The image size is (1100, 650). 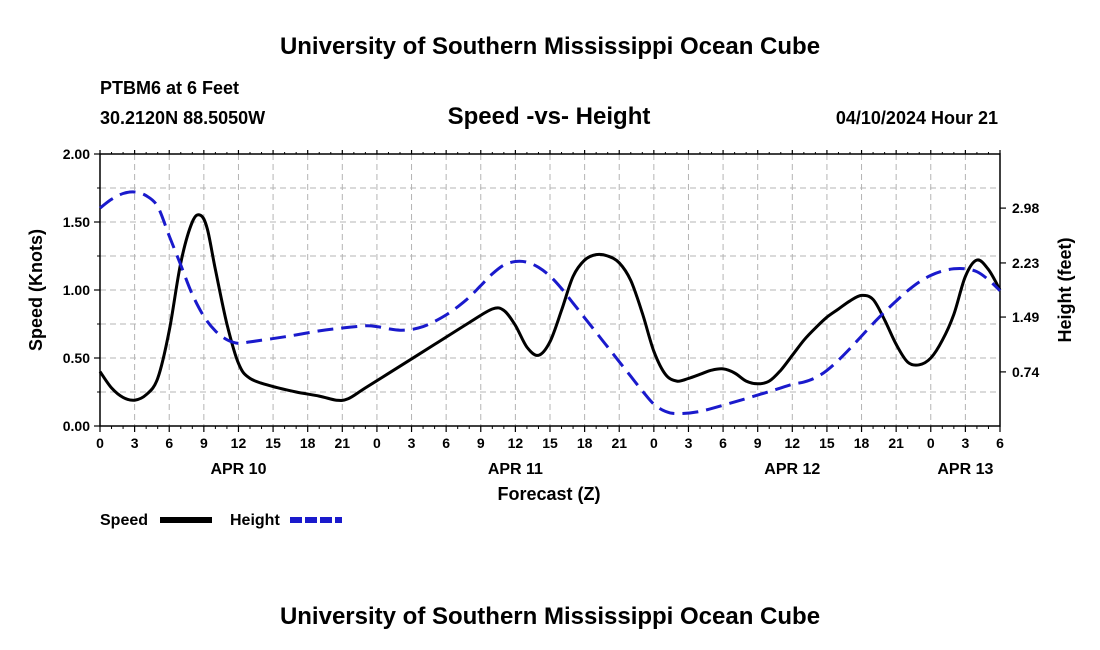 What do you see at coordinates (792, 469) in the screenshot?
I see `x-day-label: APR 12` at bounding box center [792, 469].